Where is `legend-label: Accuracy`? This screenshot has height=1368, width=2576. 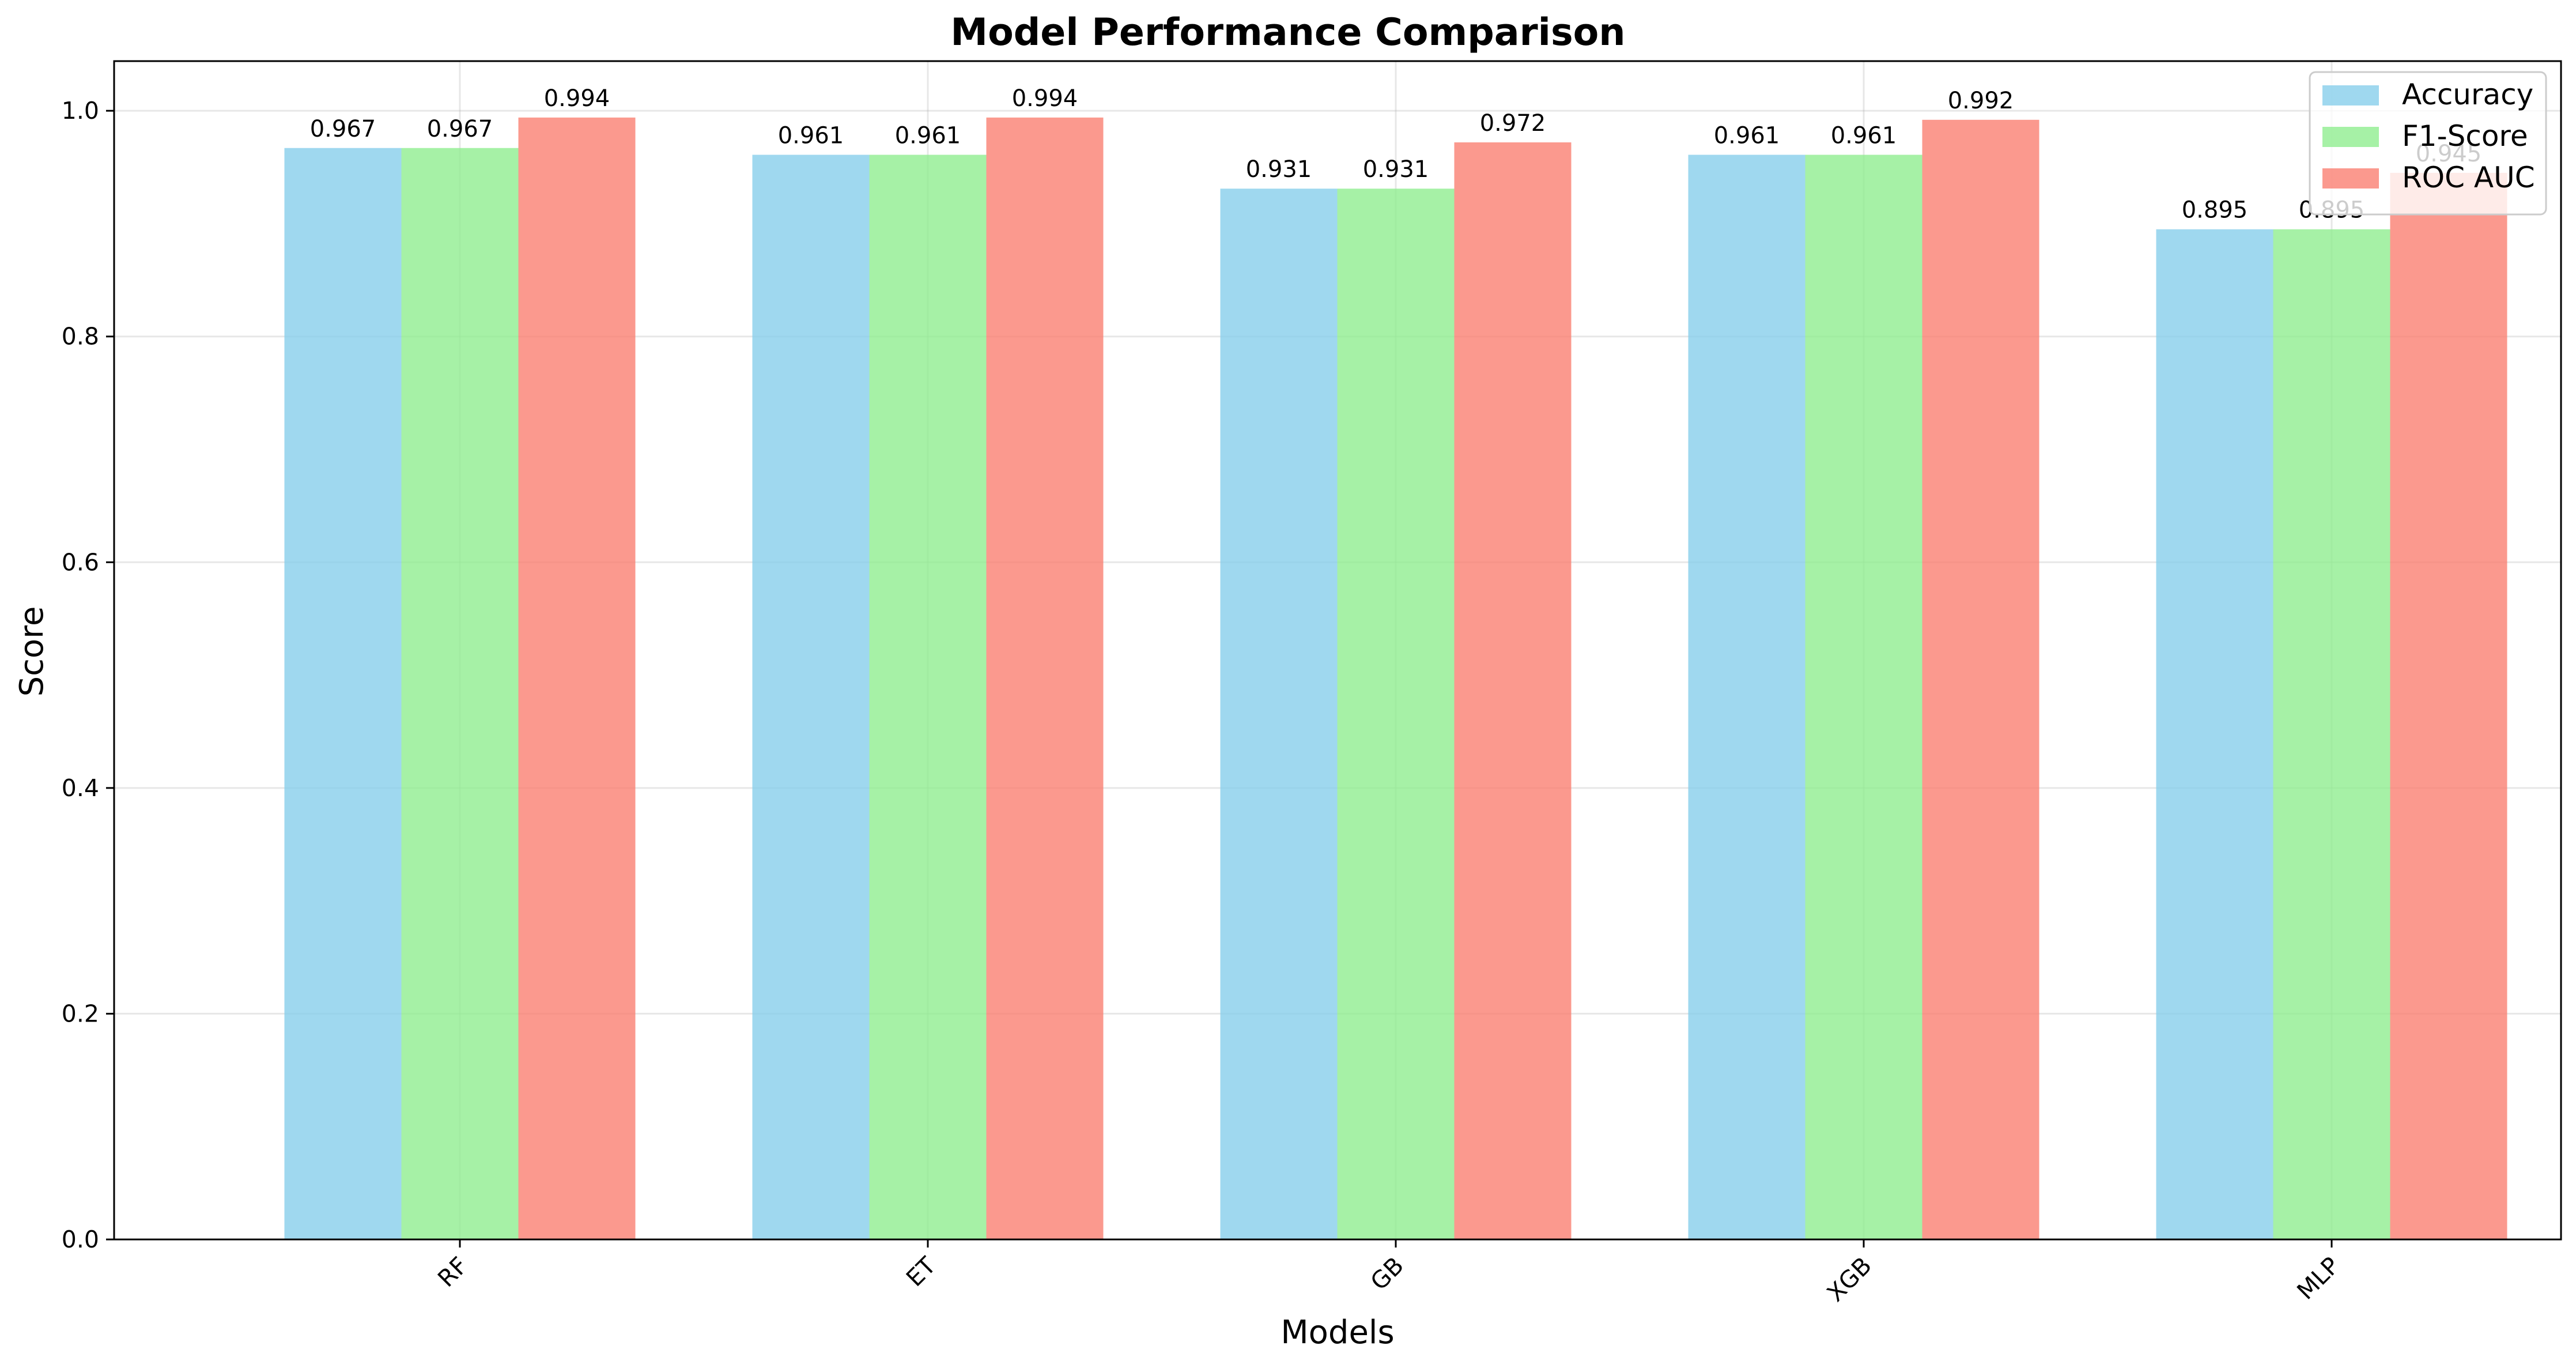 legend-label: Accuracy is located at coordinates (2467, 94).